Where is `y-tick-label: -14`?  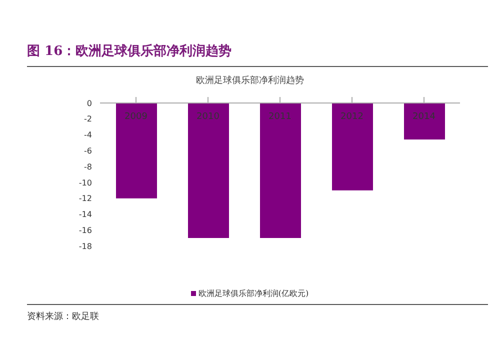
y-tick-label: -14 is located at coordinates (85, 215).